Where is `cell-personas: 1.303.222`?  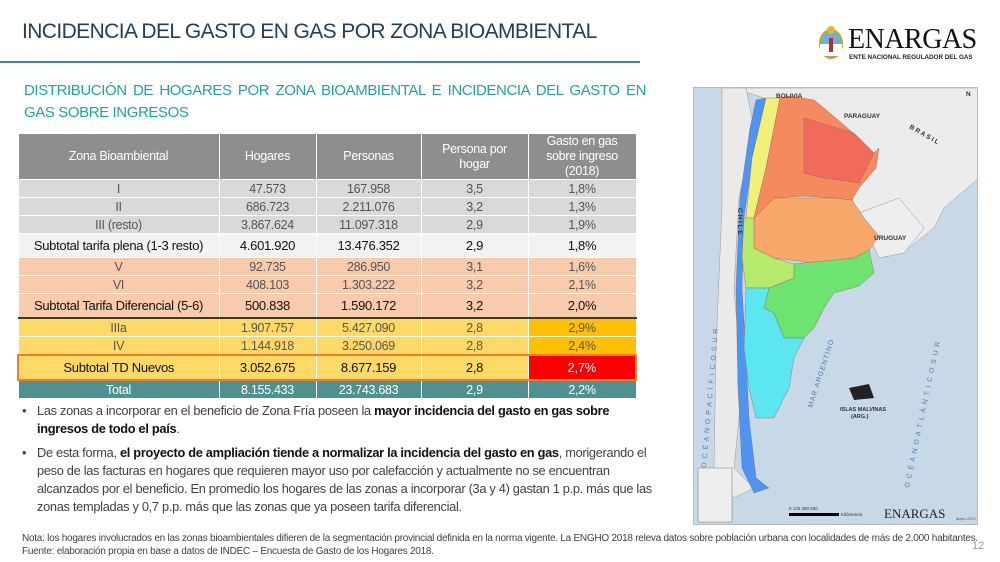 cell-personas: 1.303.222 is located at coordinates (368, 284).